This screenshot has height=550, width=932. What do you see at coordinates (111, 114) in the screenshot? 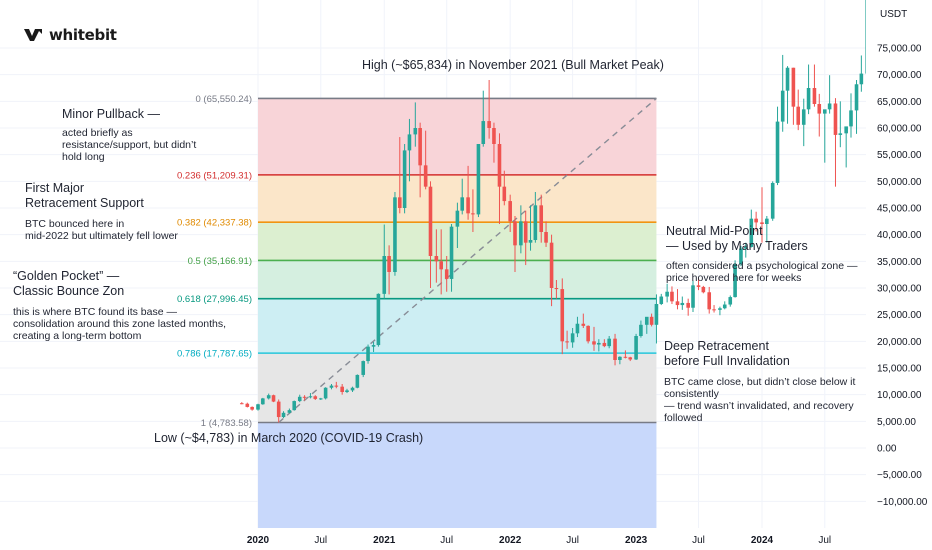
I see `annotation-title: Minor Pullback —` at bounding box center [111, 114].